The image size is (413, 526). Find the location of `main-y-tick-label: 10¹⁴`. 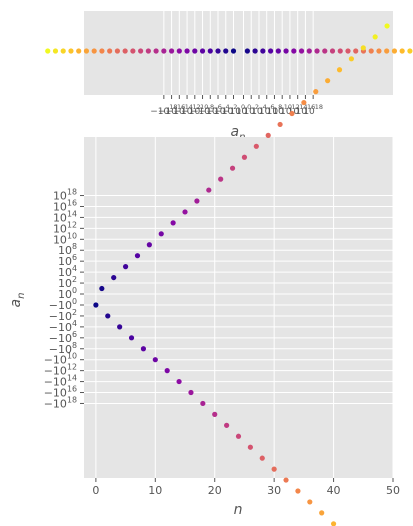

main-y-tick-label: 10¹⁴ is located at coordinates (65, 216).